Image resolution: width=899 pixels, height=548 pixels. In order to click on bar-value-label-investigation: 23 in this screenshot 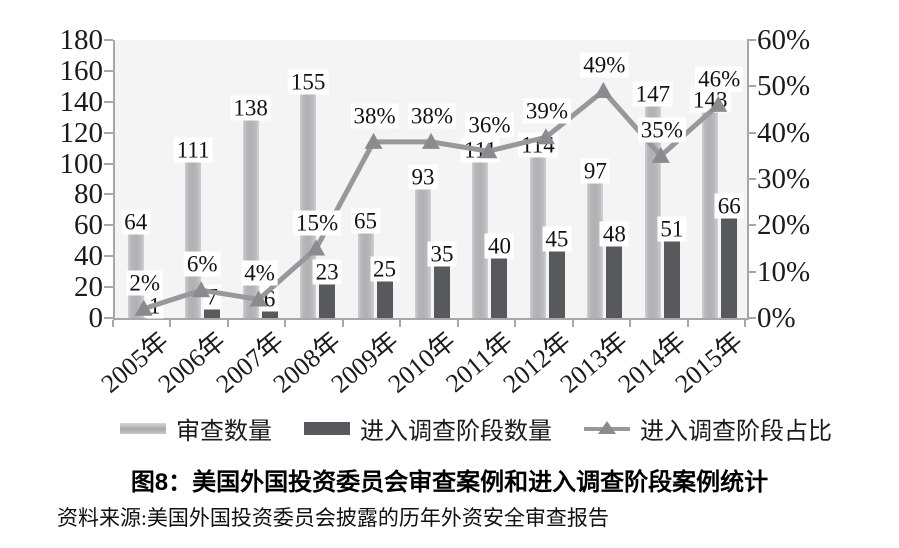, I will do `click(327, 272)`.